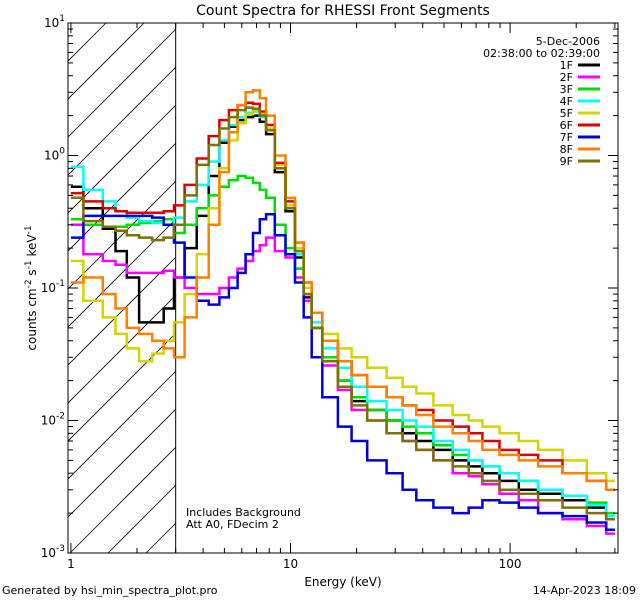 This screenshot has height=600, width=640. What do you see at coordinates (60, 417) in the screenshot?
I see `y-tick-exponent: -2` at bounding box center [60, 417].